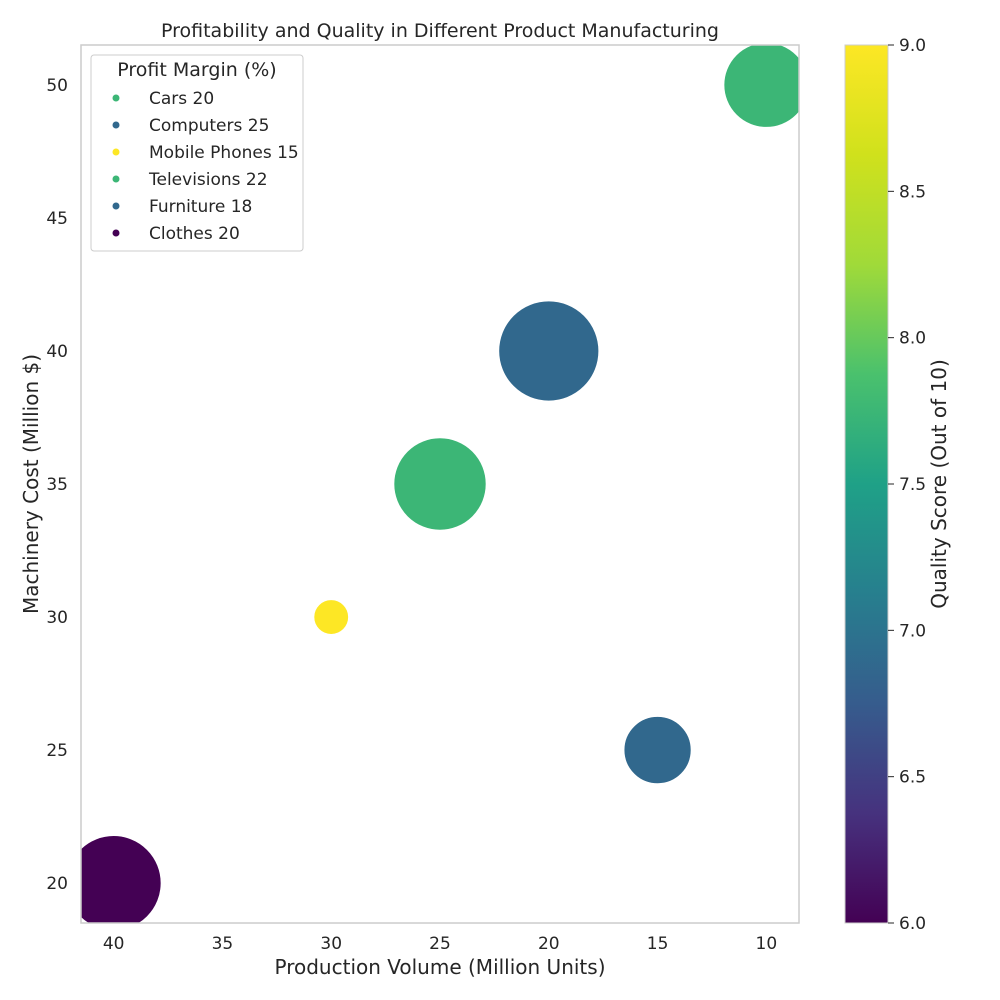  I want to click on colorbar-tick-label: 6.5, so click(912, 778).